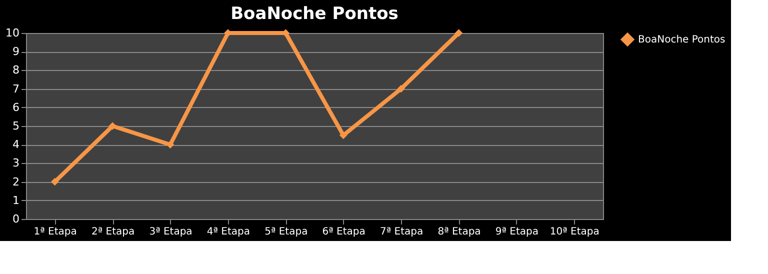  What do you see at coordinates (16, 181) in the screenshot?
I see `y-tick-label: 2` at bounding box center [16, 181].